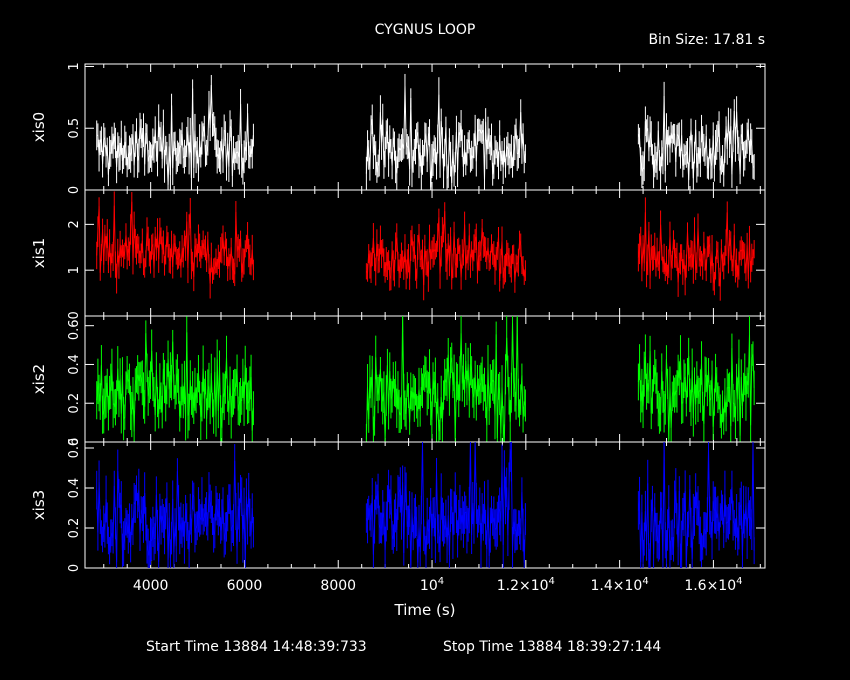 The height and width of the screenshot is (680, 850). Describe the element at coordinates (39, 253) in the screenshot. I see `y-axis-label-xis1: xis1` at that location.